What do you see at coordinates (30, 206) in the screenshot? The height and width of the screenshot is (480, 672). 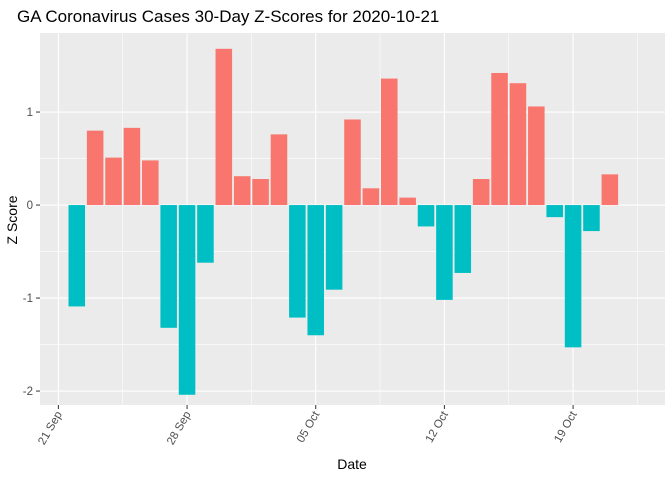 I see `y-tick-label: 0` at bounding box center [30, 206].